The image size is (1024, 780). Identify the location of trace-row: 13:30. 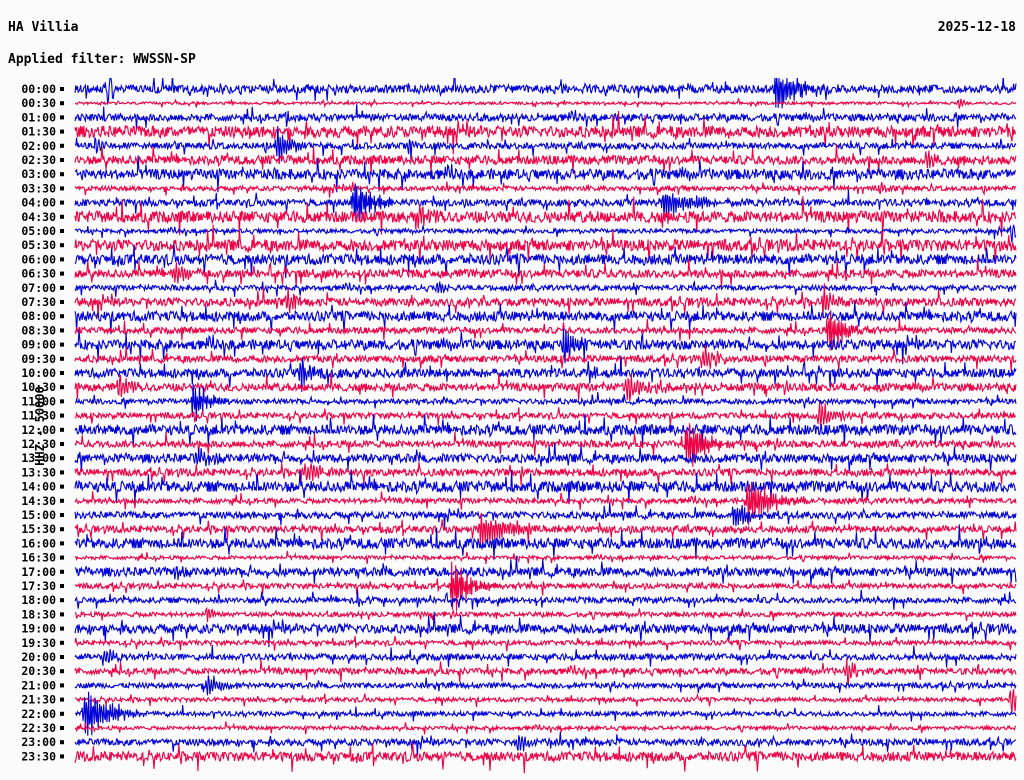
(519, 473).